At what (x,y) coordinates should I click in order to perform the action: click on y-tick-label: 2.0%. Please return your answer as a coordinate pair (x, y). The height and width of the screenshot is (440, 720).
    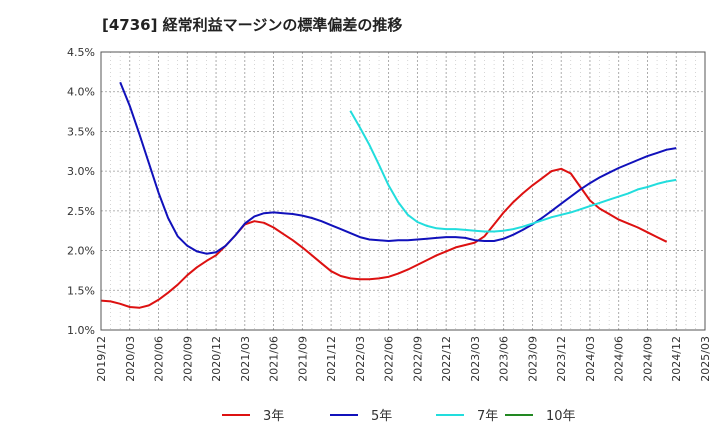
    Looking at the image, I should click on (81, 251).